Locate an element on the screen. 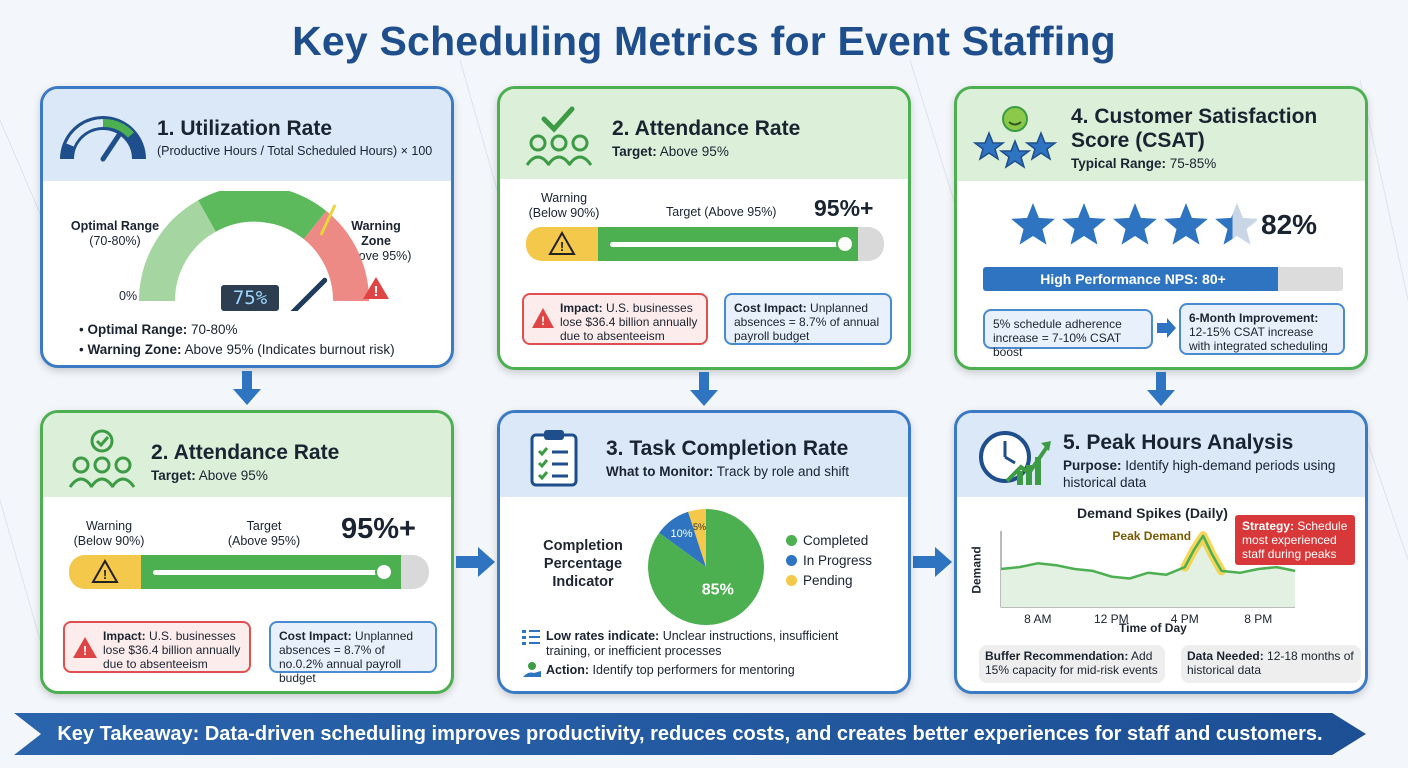  pie-label: 5% is located at coordinates (699, 527).